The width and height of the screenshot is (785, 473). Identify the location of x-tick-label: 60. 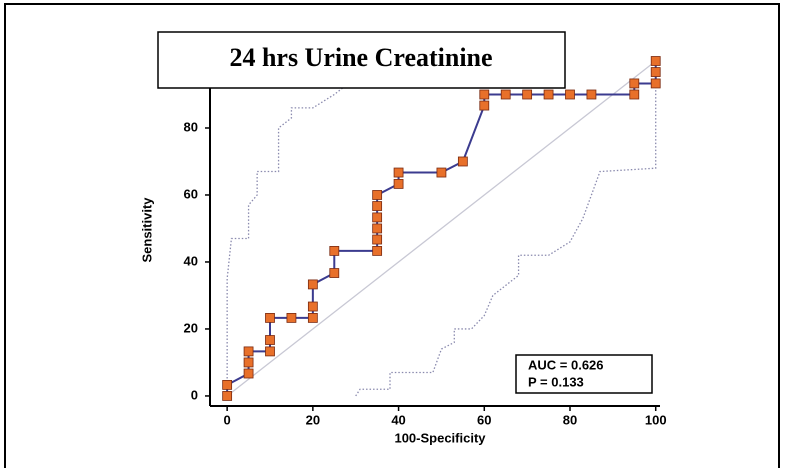
(484, 419).